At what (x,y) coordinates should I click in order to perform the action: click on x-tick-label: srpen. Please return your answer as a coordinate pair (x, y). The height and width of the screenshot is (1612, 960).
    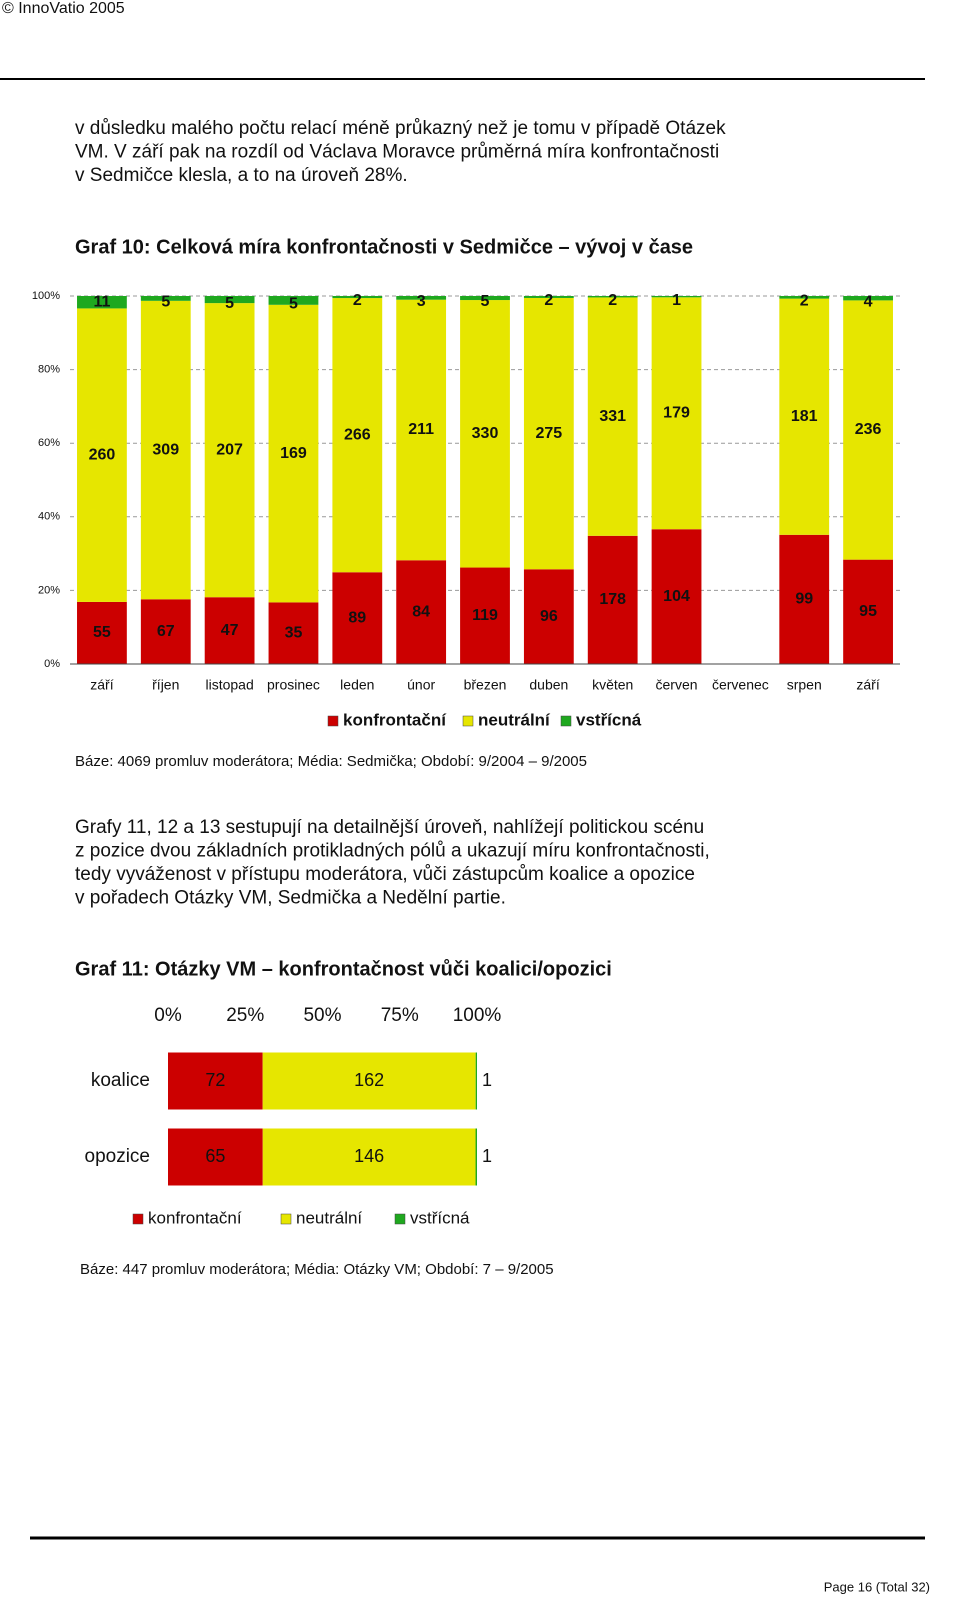
    Looking at the image, I should click on (804, 685).